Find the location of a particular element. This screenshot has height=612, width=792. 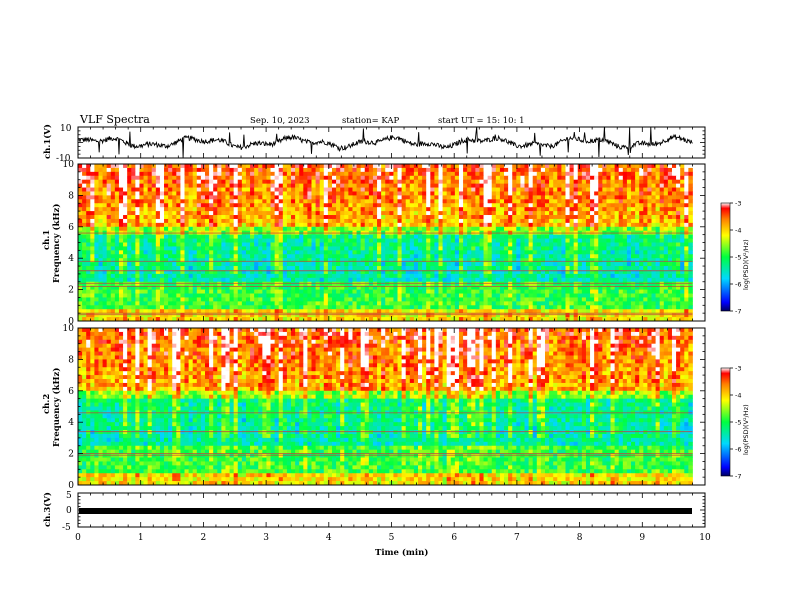

figure-title: VLF Spectra is located at coordinates (114, 119).